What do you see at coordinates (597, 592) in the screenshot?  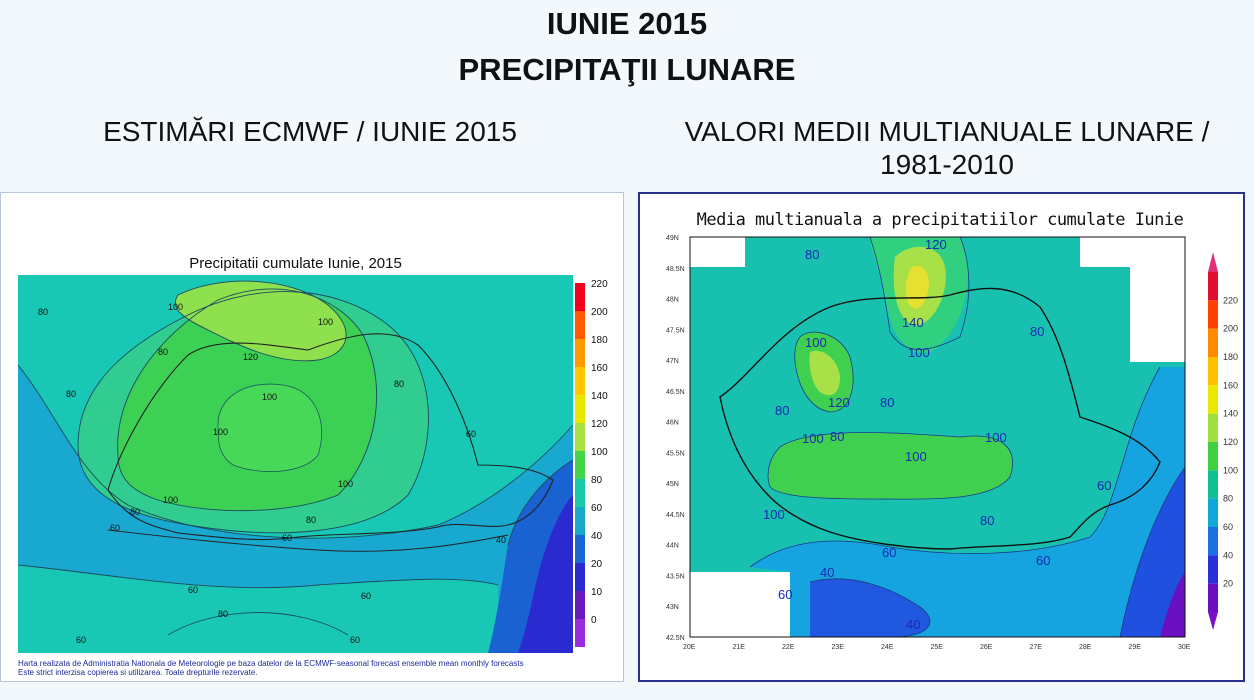 I see `legend-label: 10` at bounding box center [597, 592].